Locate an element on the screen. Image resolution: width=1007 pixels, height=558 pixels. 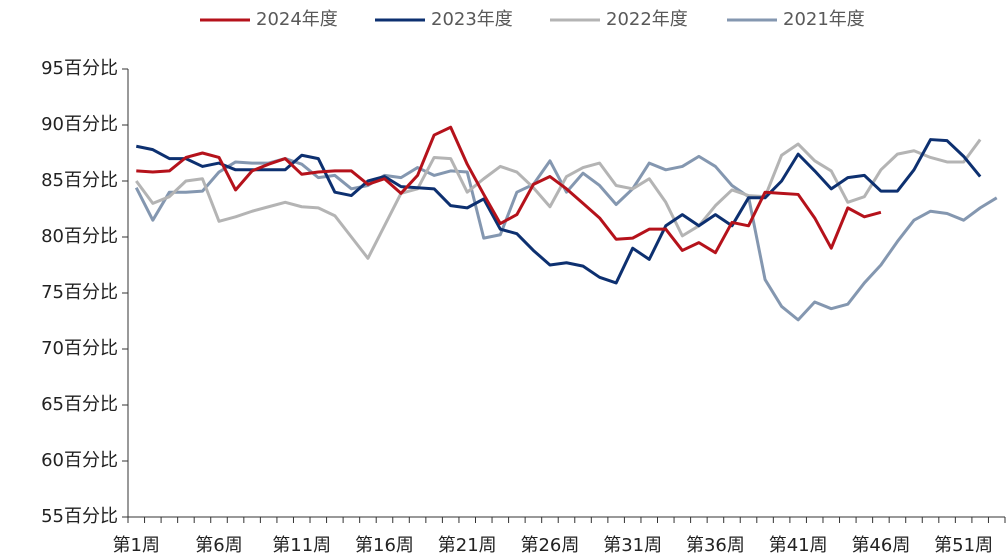
x-tick-label: 第11周 is located at coordinates (301, 545).